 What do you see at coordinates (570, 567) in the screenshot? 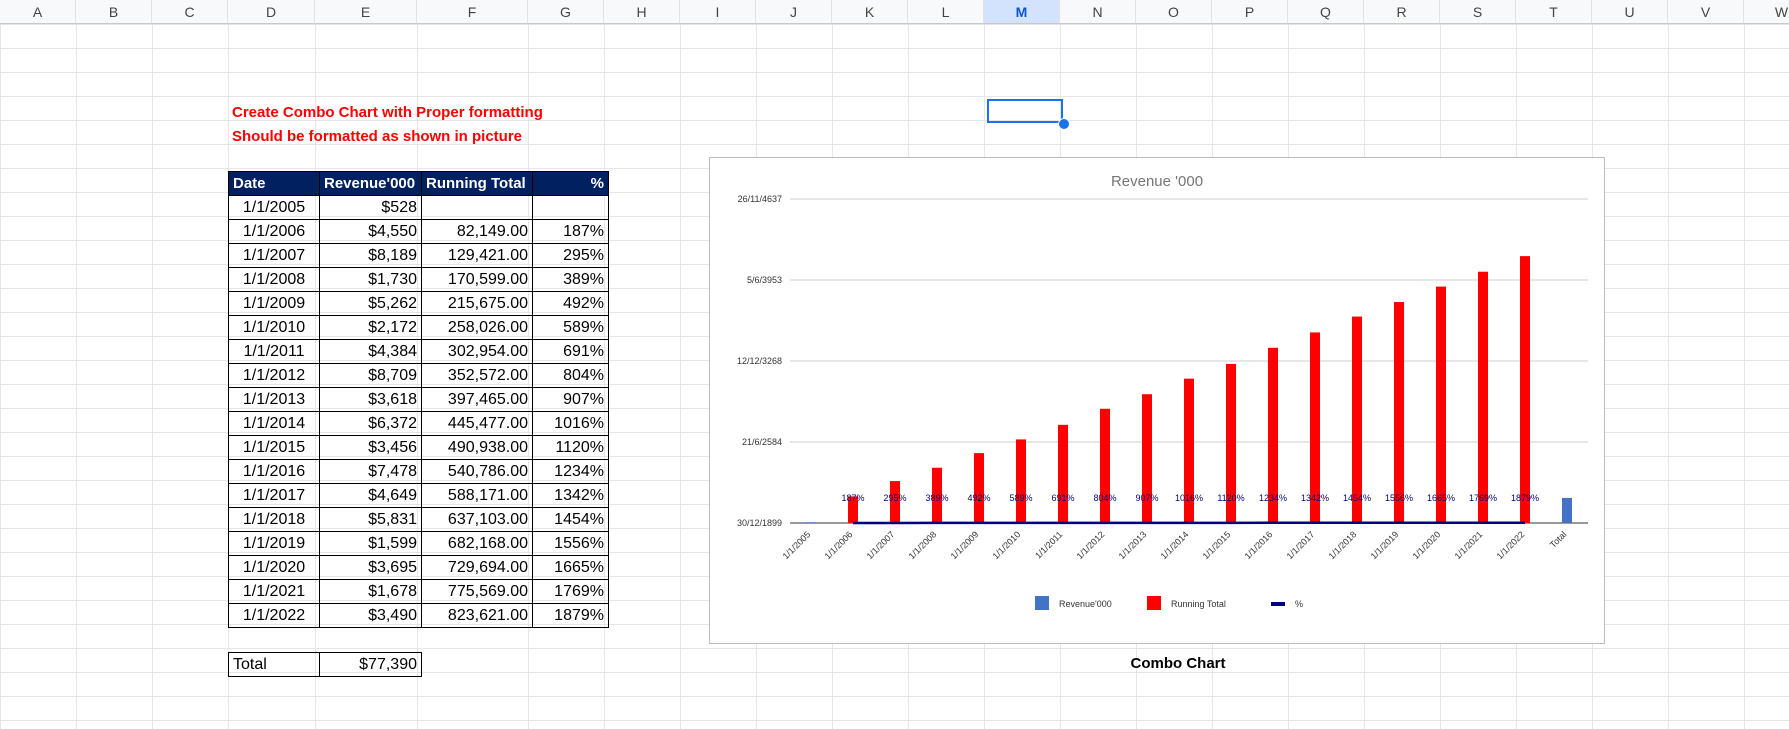
I see `percent-cell: 1665%` at bounding box center [570, 567].